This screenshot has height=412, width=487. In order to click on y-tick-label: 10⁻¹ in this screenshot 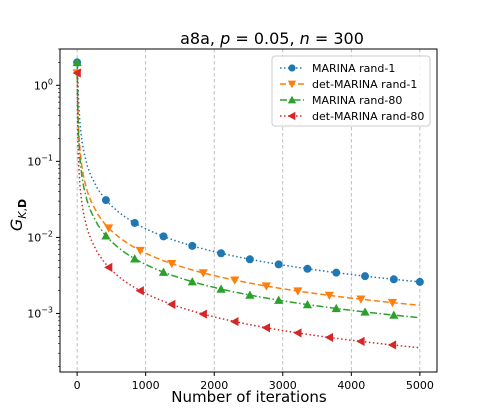, I will do `click(40, 160)`.